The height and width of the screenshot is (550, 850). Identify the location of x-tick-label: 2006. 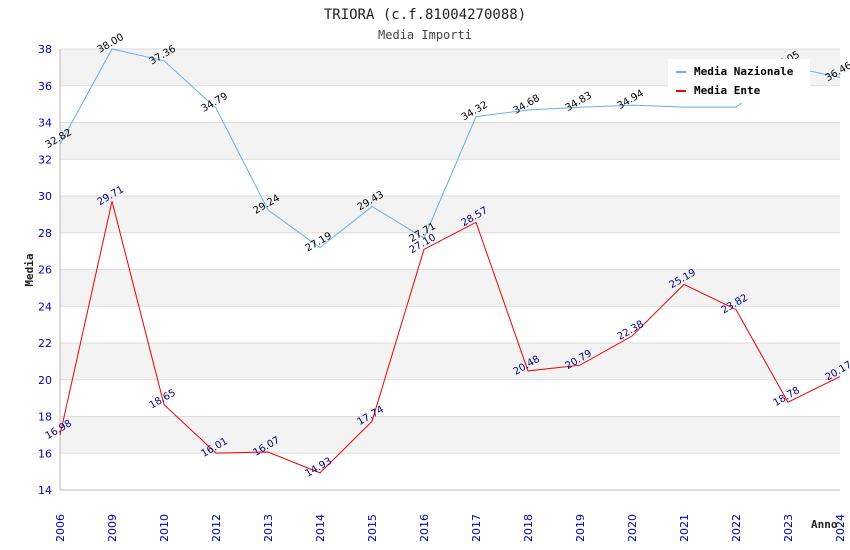
(60, 528).